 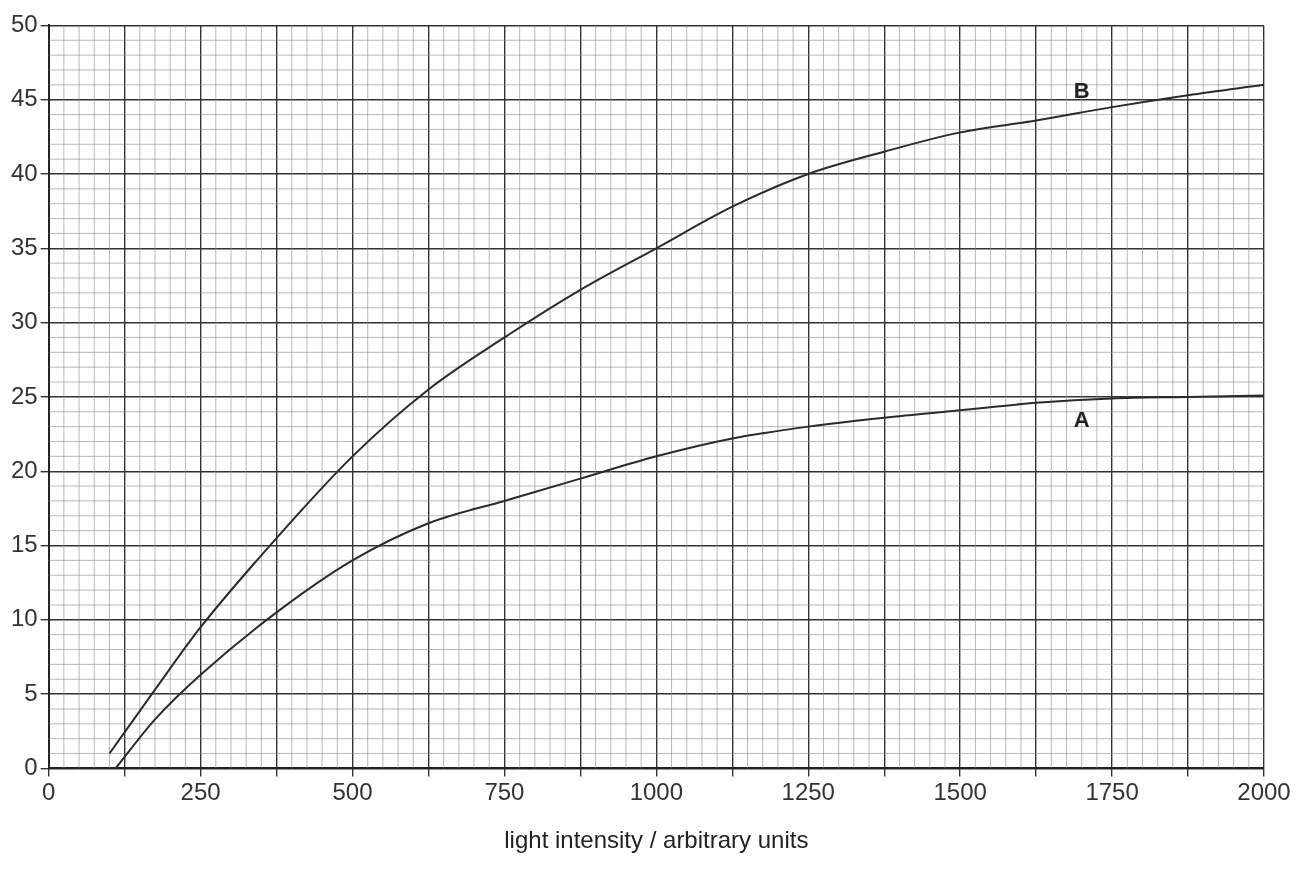 I want to click on x-tick-label: 1750, so click(x=1112, y=792).